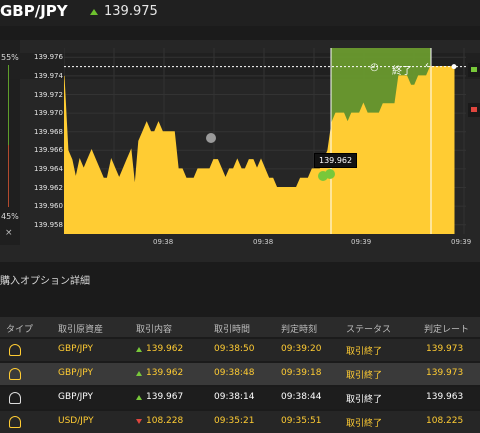 This screenshot has height=433, width=480. What do you see at coordinates (374, 67) in the screenshot?
I see `clock-icon: ◴` at bounding box center [374, 67].